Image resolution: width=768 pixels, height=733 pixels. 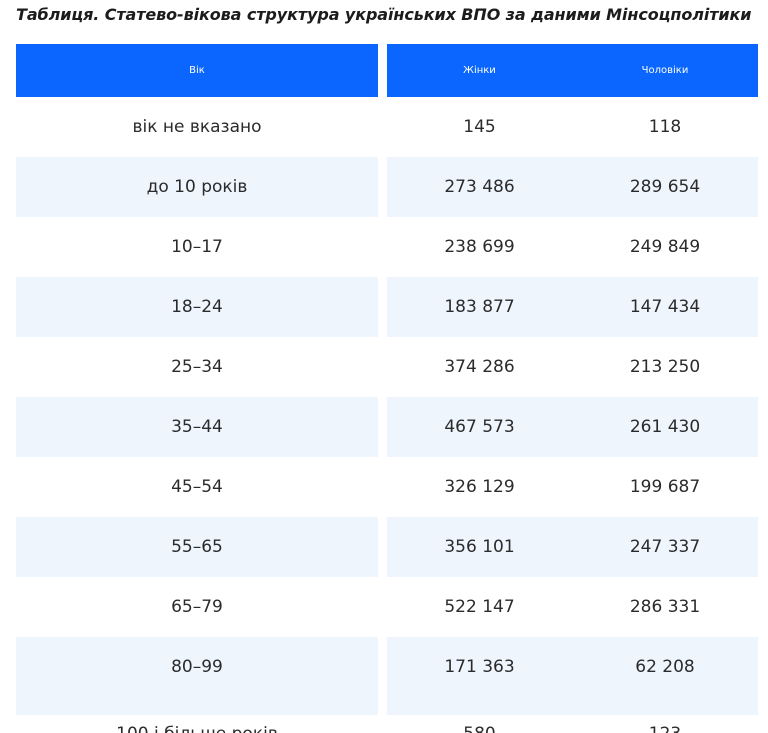 I want to click on cell-women: 183 877, so click(x=479, y=307).